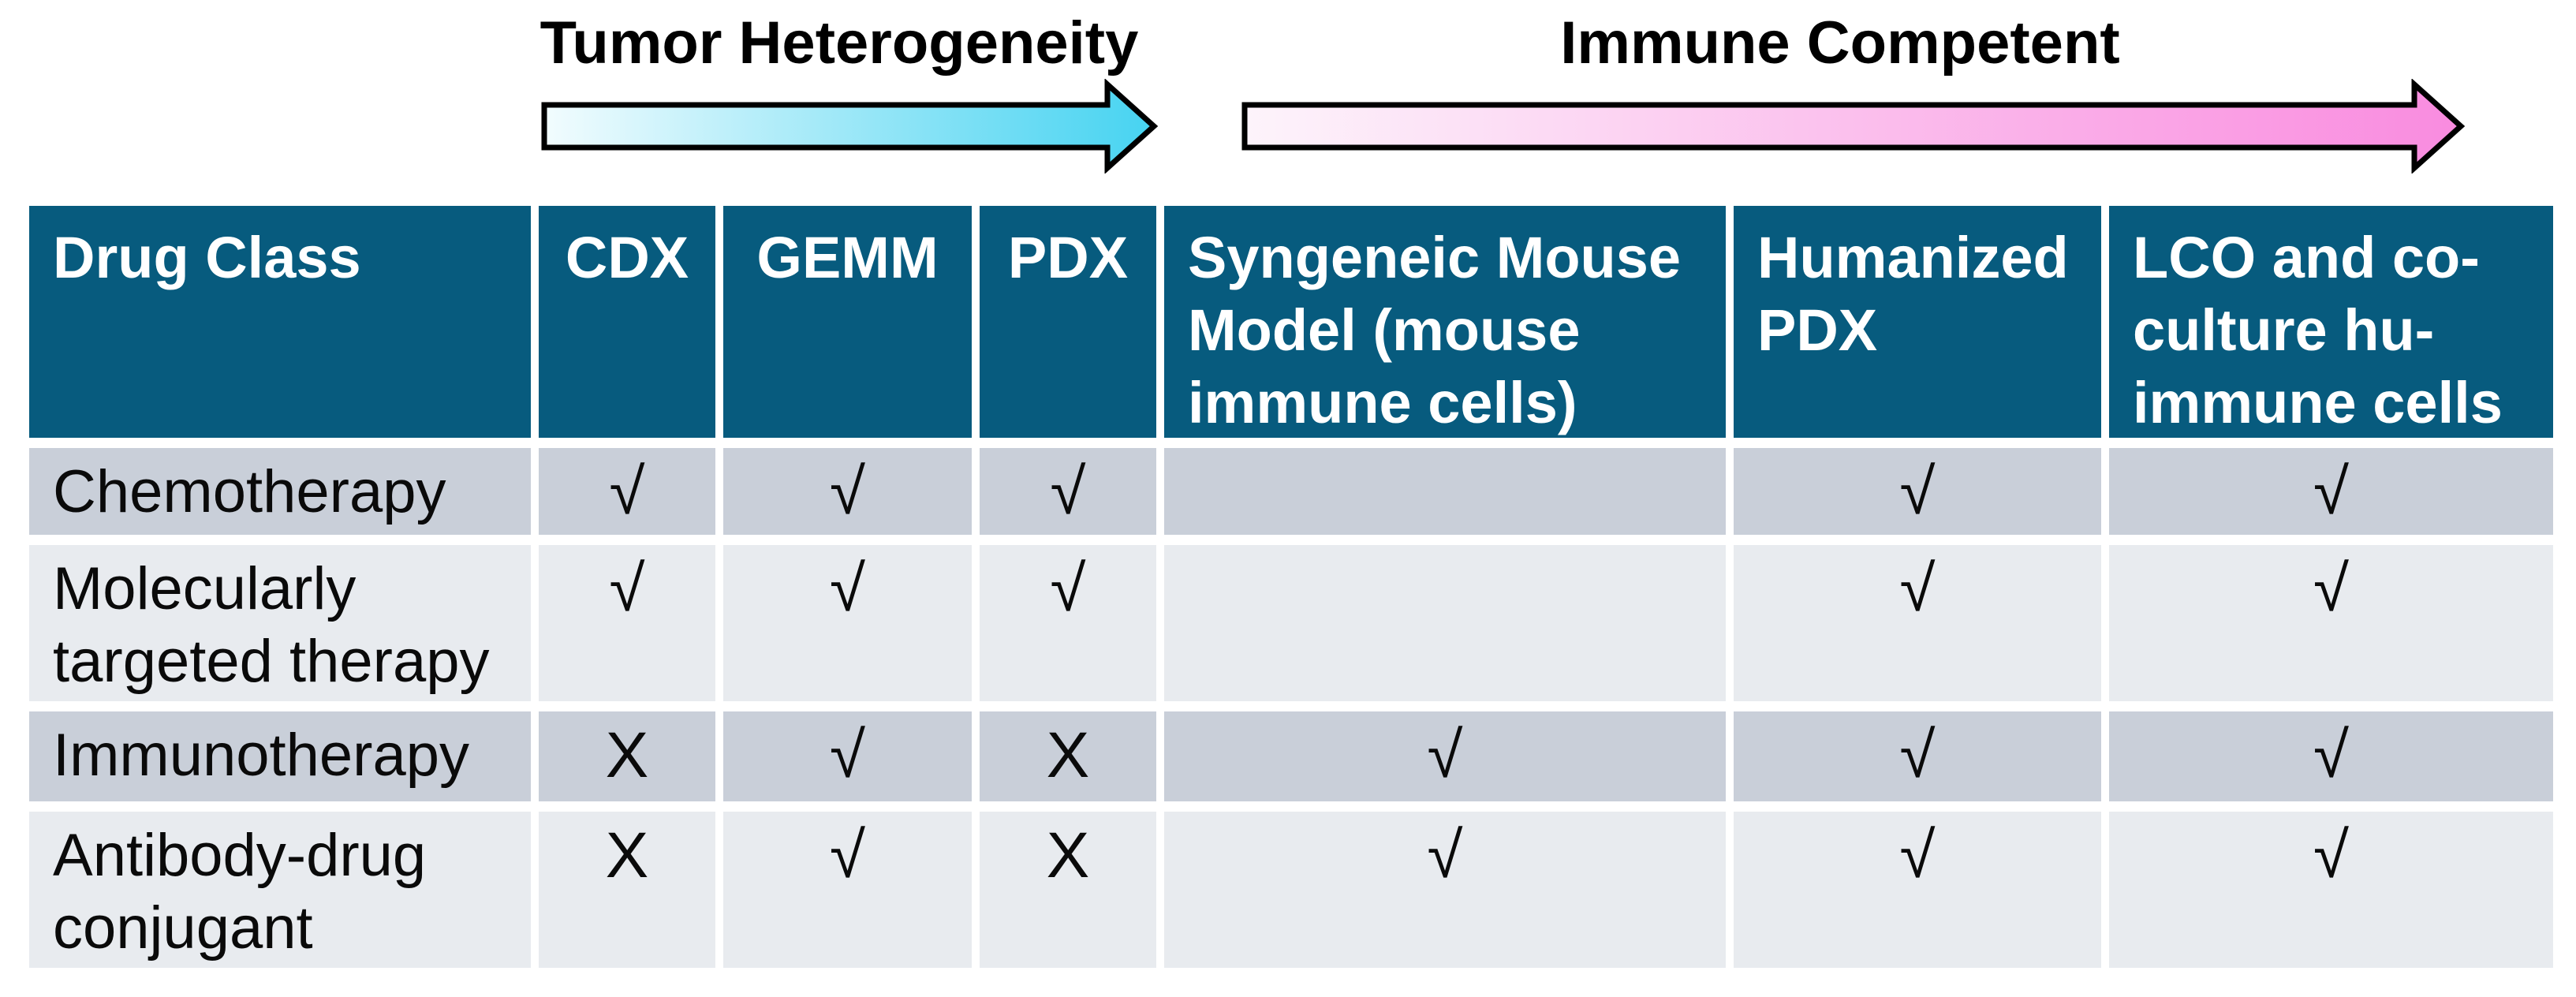  I want to click on header-gemm: GEMM, so click(847, 322).